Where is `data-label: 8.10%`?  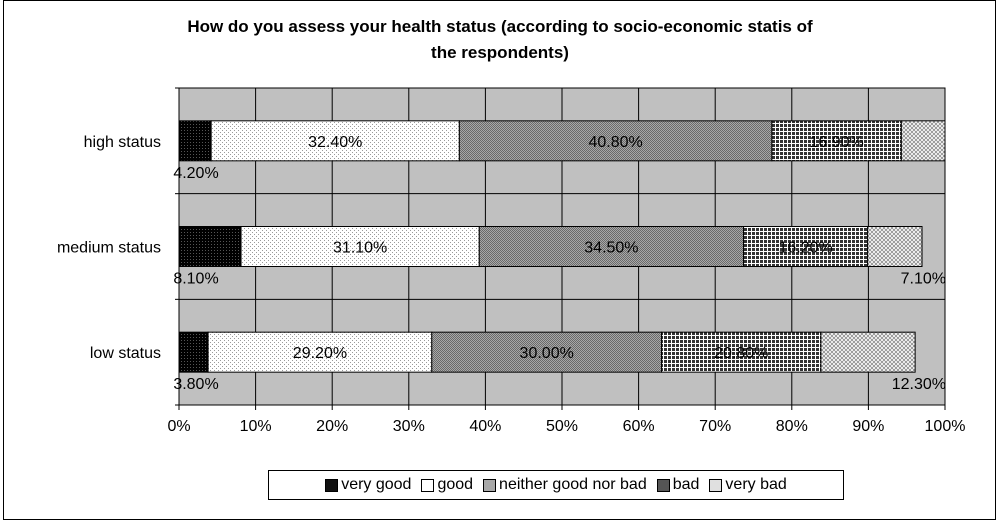
data-label: 8.10% is located at coordinates (195, 279).